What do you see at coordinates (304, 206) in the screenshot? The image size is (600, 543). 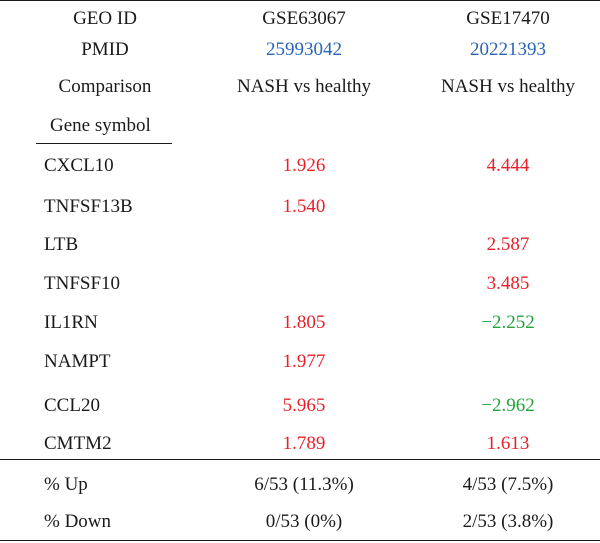 I see `gse63067-value-cell: 1.540` at bounding box center [304, 206].